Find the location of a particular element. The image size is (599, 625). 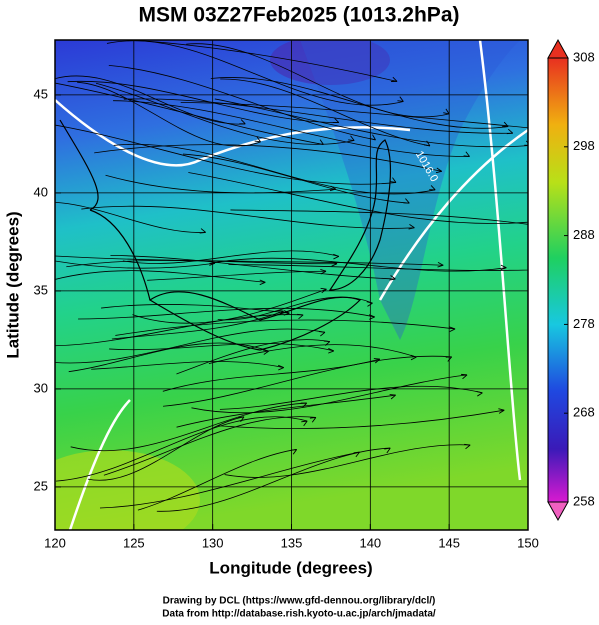

y-tick-label: 45 is located at coordinates (41, 93).